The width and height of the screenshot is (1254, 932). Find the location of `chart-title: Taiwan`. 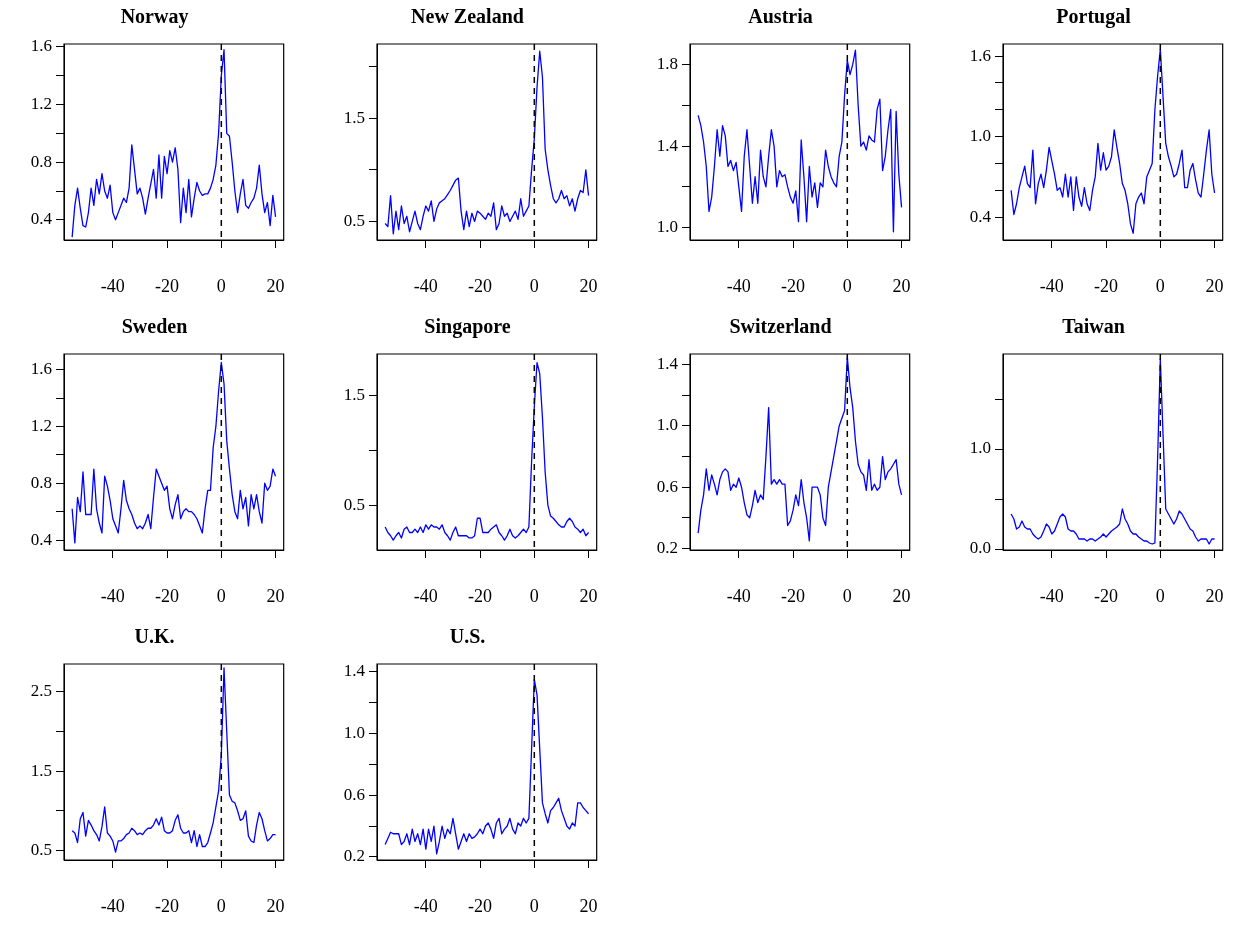

chart-title: Taiwan is located at coordinates (1093, 326).